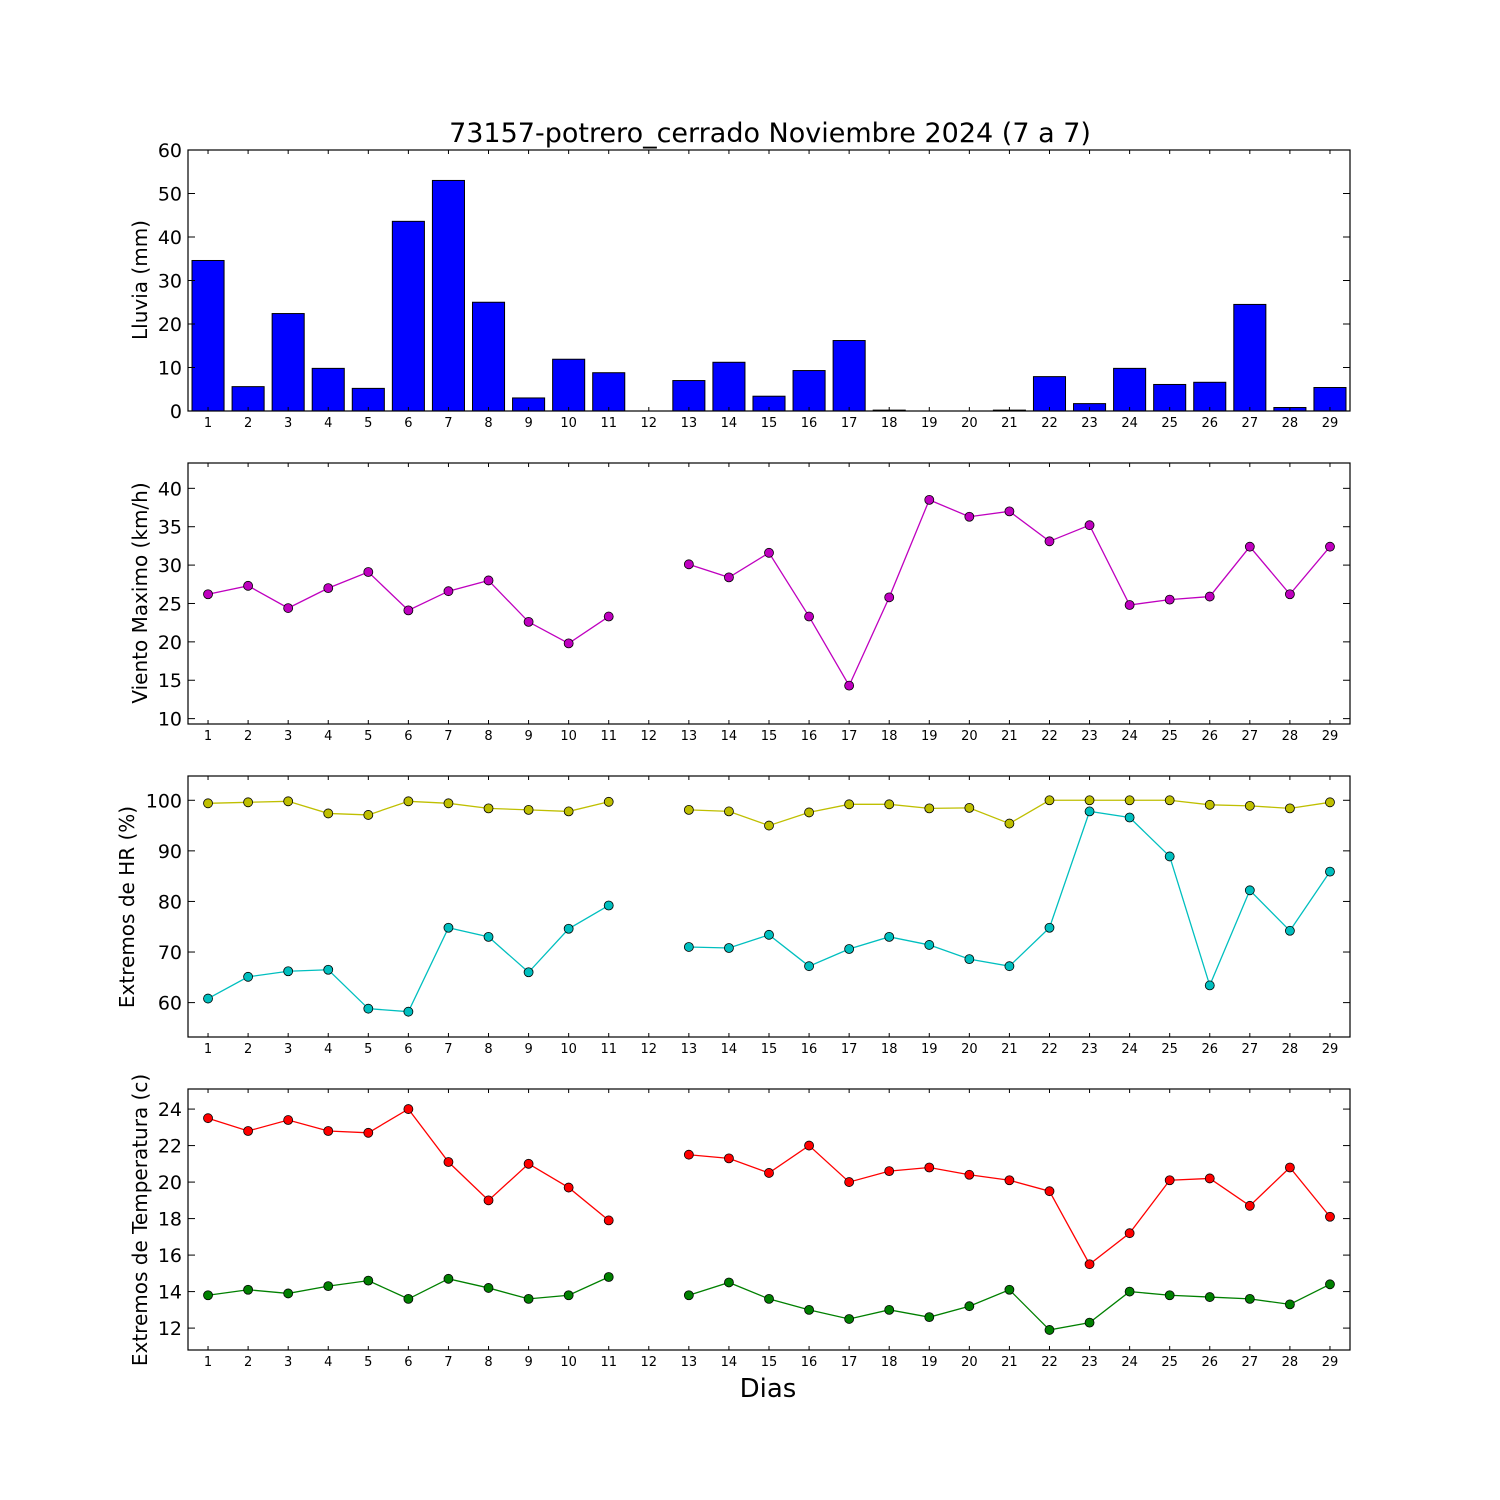  Describe the element at coordinates (608, 1362) in the screenshot. I see `temperature-xtick-label-11: 11` at that location.